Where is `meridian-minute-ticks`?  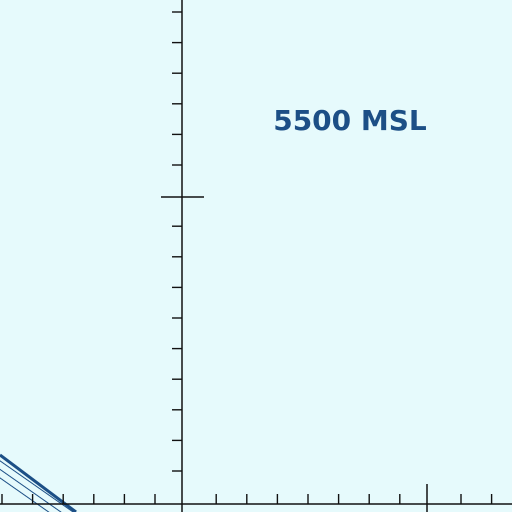 meridian-minute-ticks is located at coordinates (177, 241).